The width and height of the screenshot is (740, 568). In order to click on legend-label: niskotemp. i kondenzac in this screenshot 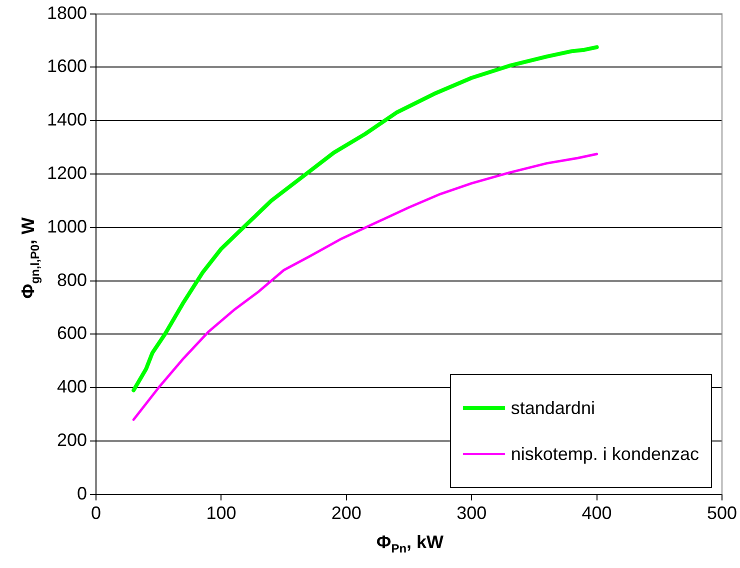, I will do `click(604, 454)`.